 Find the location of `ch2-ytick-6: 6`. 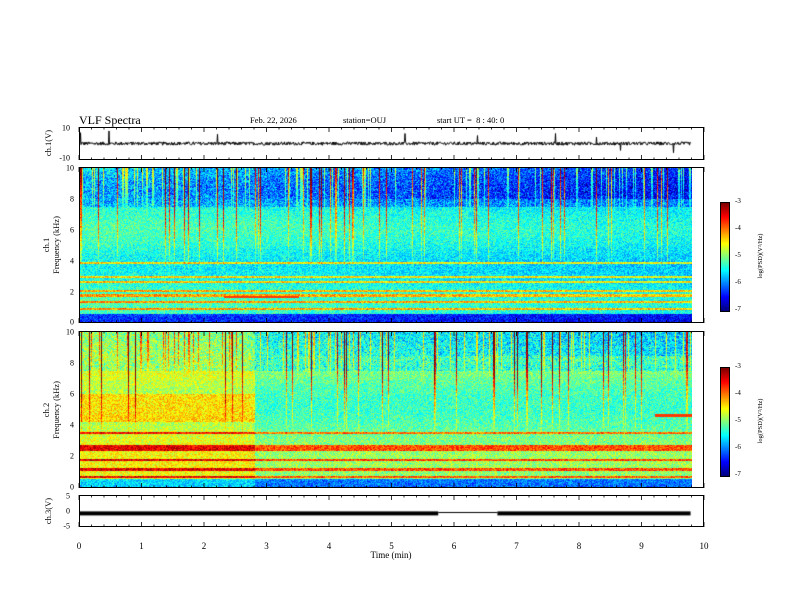

ch2-ytick-6: 6 is located at coordinates (72, 394).